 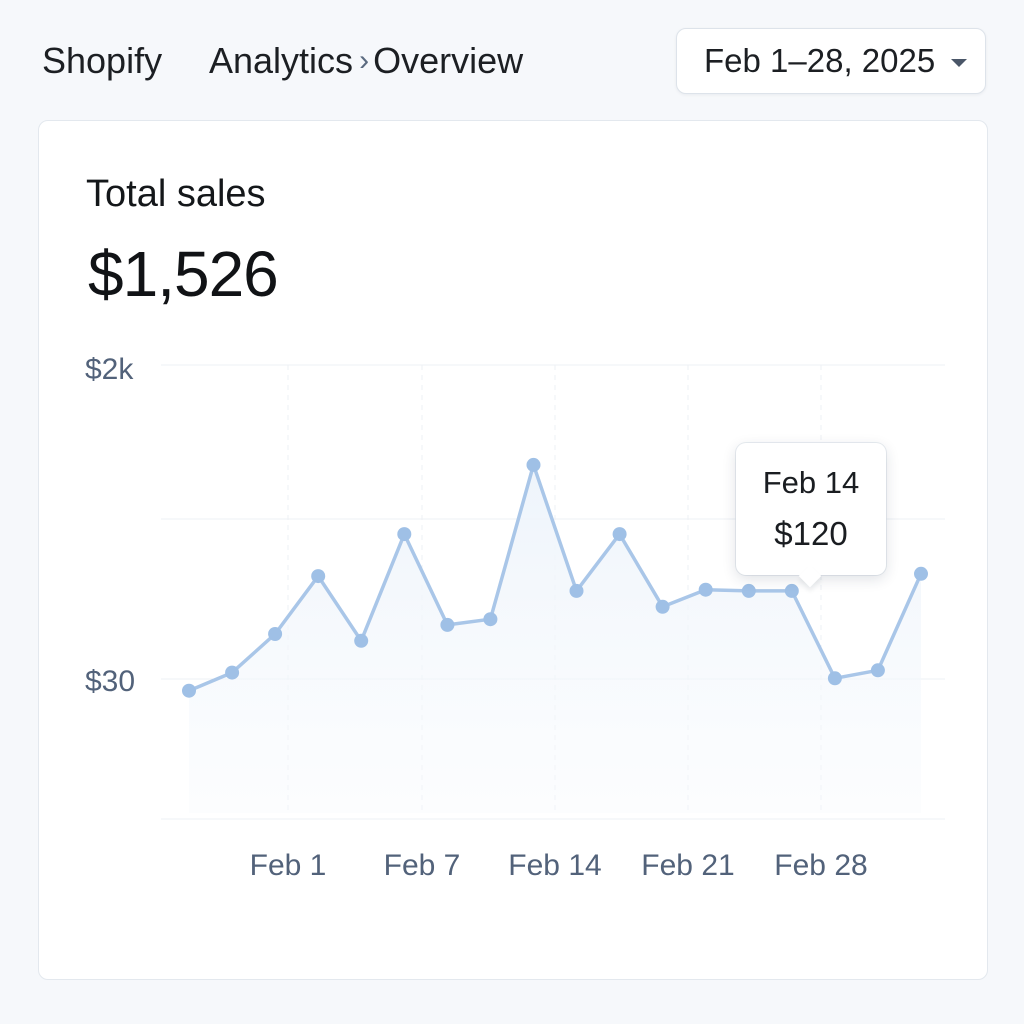 What do you see at coordinates (959, 63) in the screenshot?
I see `caret-down-icon` at bounding box center [959, 63].